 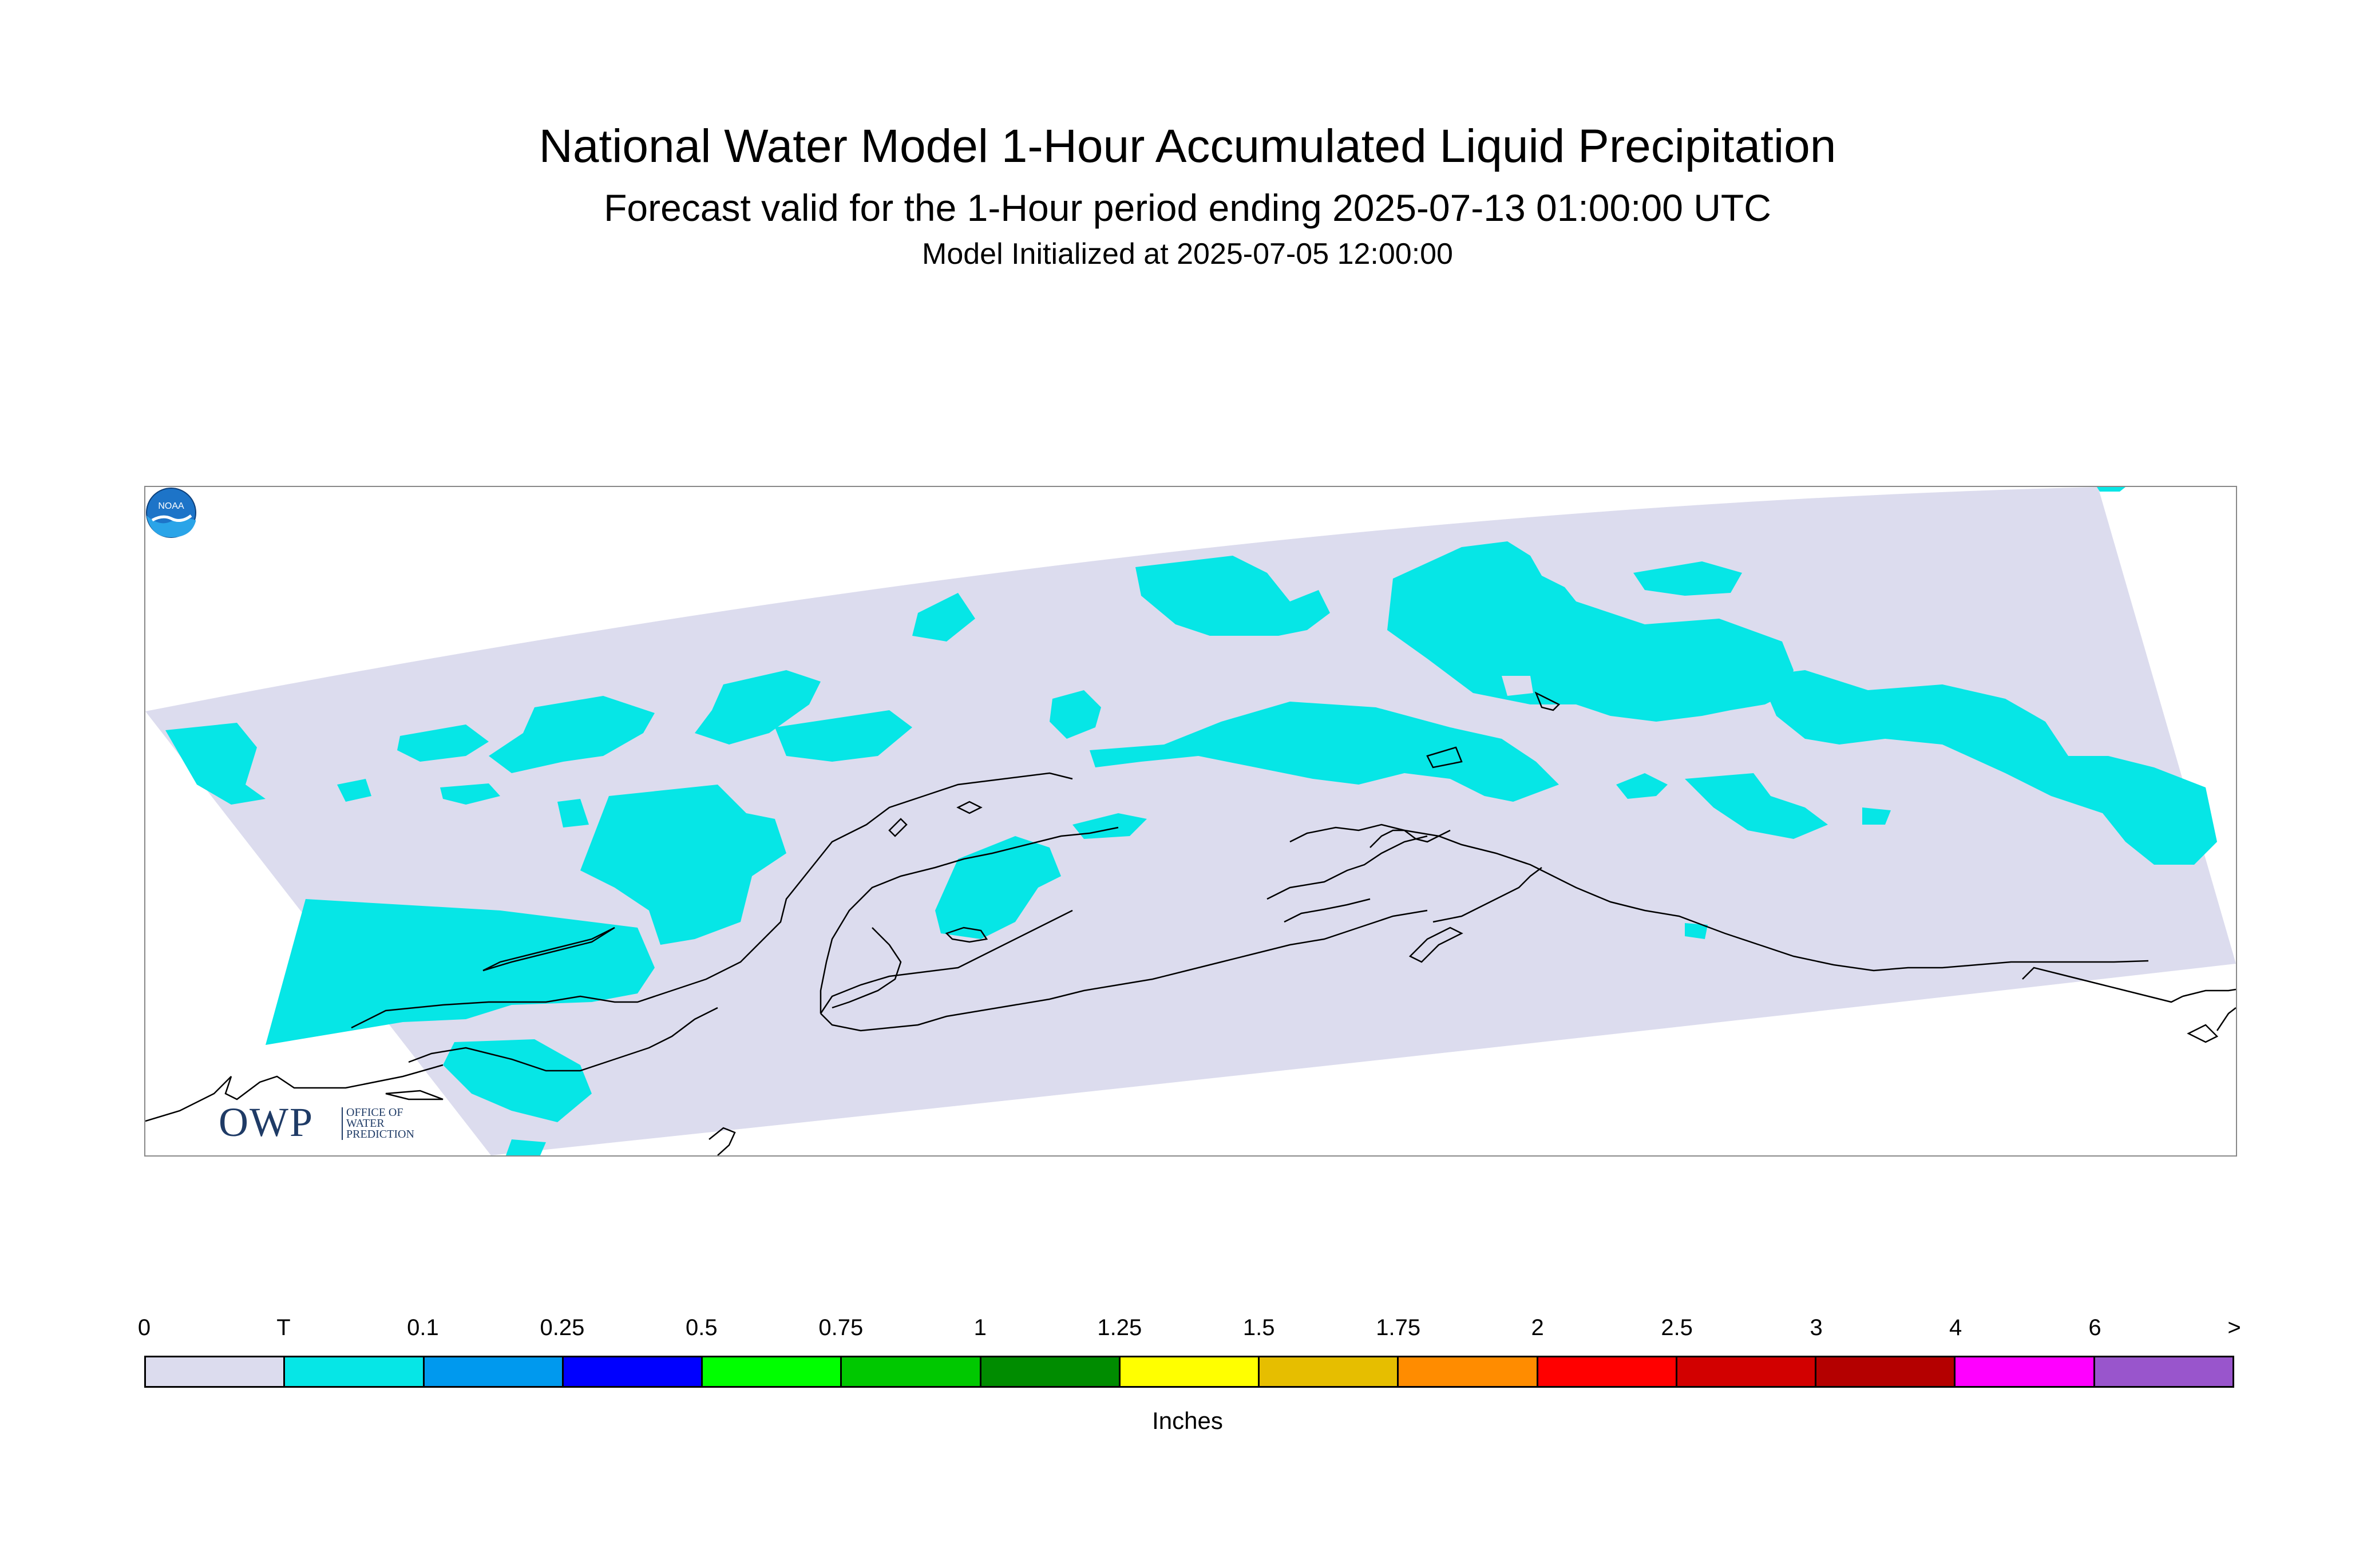 I want to click on legend-tick-label: 1, so click(x=980, y=1327).